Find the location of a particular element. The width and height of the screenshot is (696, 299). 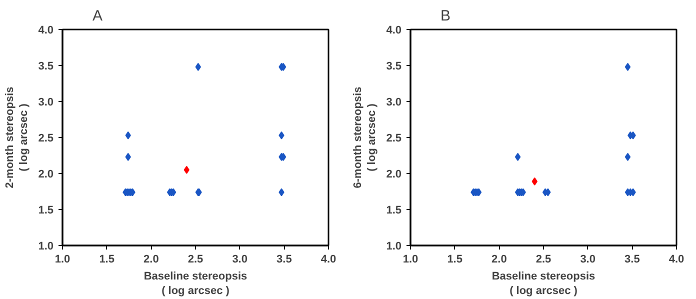

chart-title: B is located at coordinates (445, 16).